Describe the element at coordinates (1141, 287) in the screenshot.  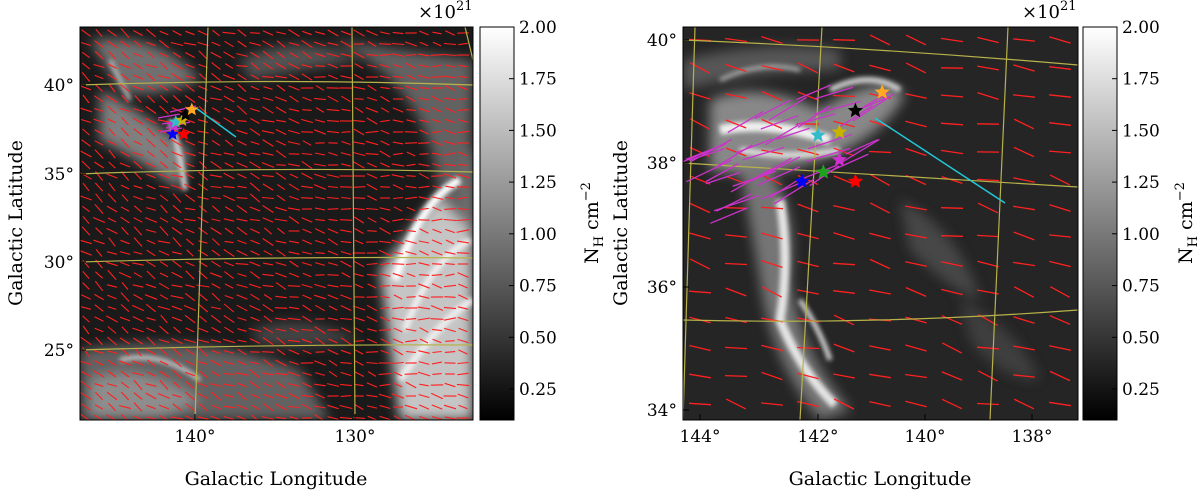
I see `cbar-tick-label: 0.75` at that location.